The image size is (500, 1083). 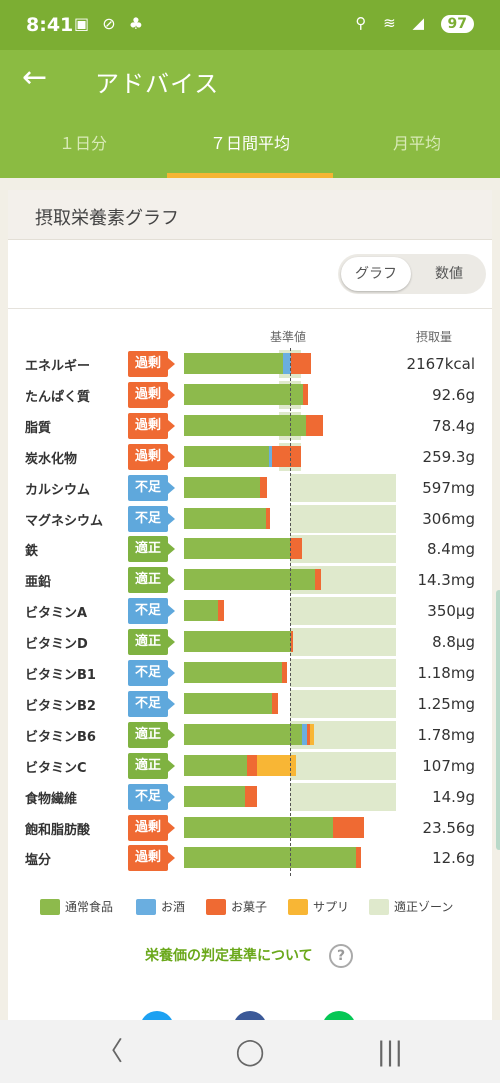 What do you see at coordinates (60, 737) in the screenshot?
I see `nutrient-name: ビタミンB6` at bounding box center [60, 737].